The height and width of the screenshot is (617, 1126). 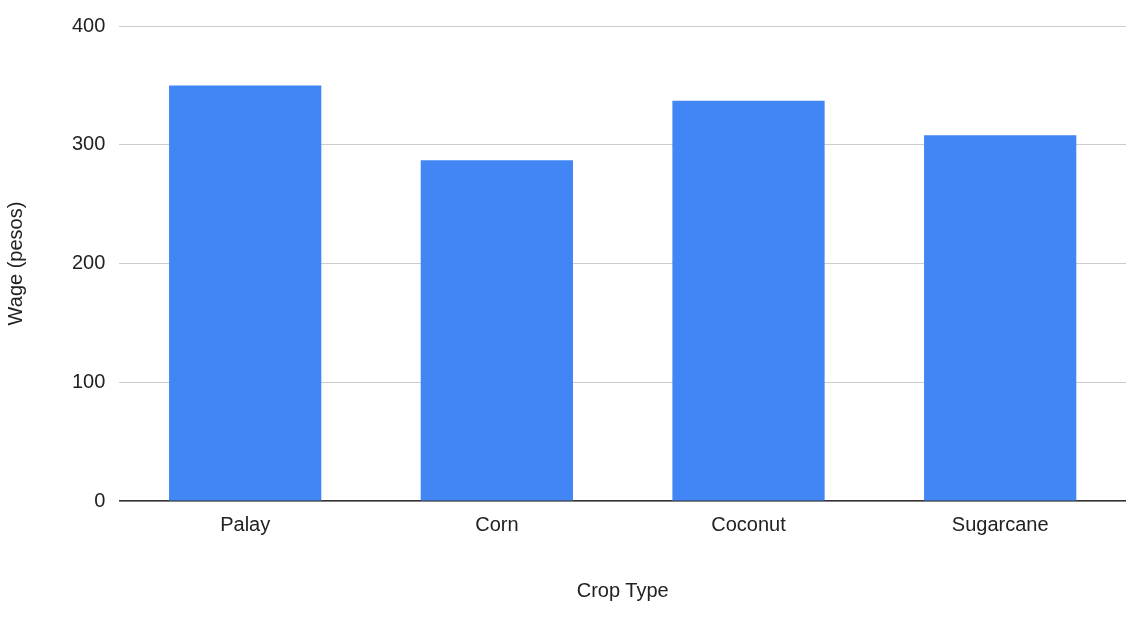 What do you see at coordinates (100, 499) in the screenshot?
I see `y-tick-label: 0` at bounding box center [100, 499].